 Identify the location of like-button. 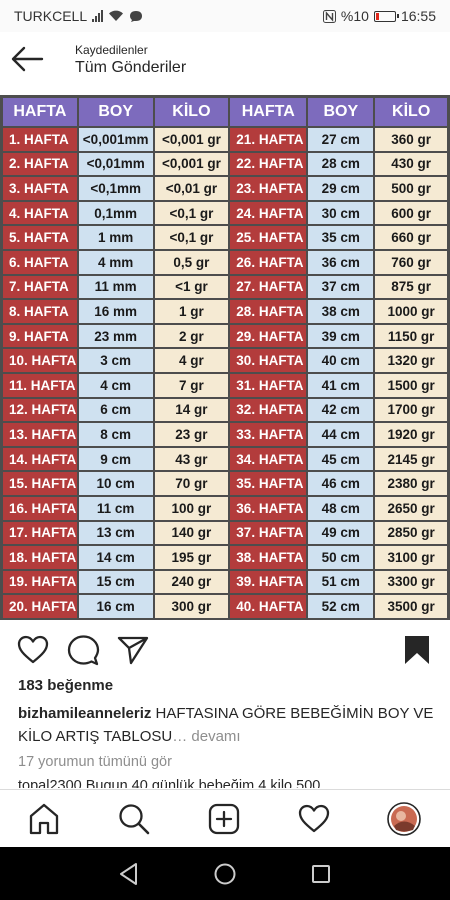
(33, 650).